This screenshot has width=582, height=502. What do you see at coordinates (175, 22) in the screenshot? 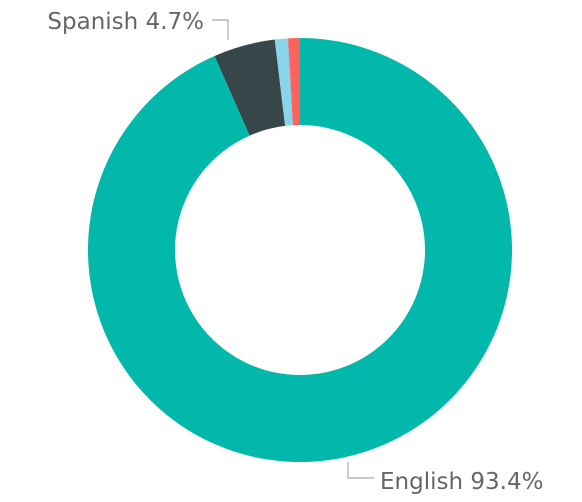
I see `slice-value: 4.7%` at bounding box center [175, 22].